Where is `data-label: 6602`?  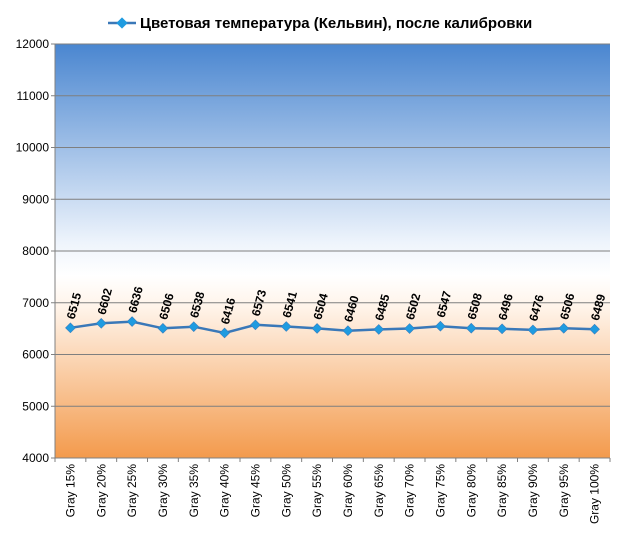 data-label: 6602 is located at coordinates (105, 301).